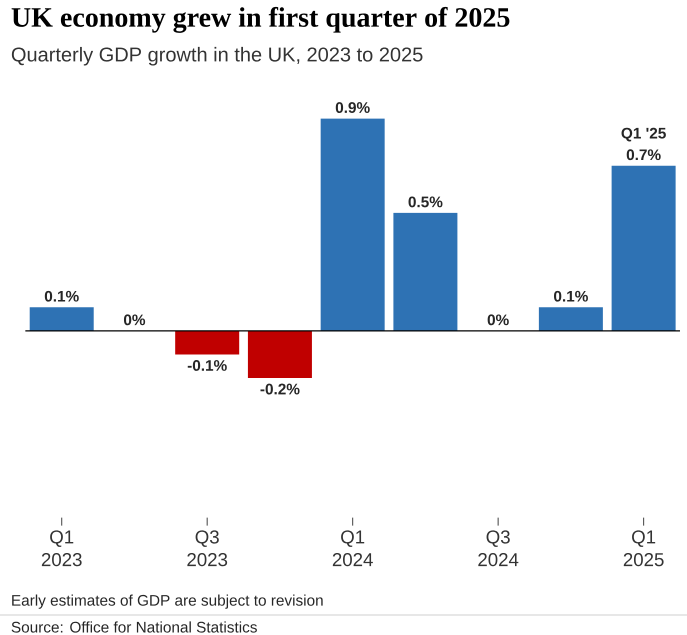 This screenshot has height=635, width=687. Describe the element at coordinates (425, 202) in the screenshot. I see `data-label: 0.5%` at that location.